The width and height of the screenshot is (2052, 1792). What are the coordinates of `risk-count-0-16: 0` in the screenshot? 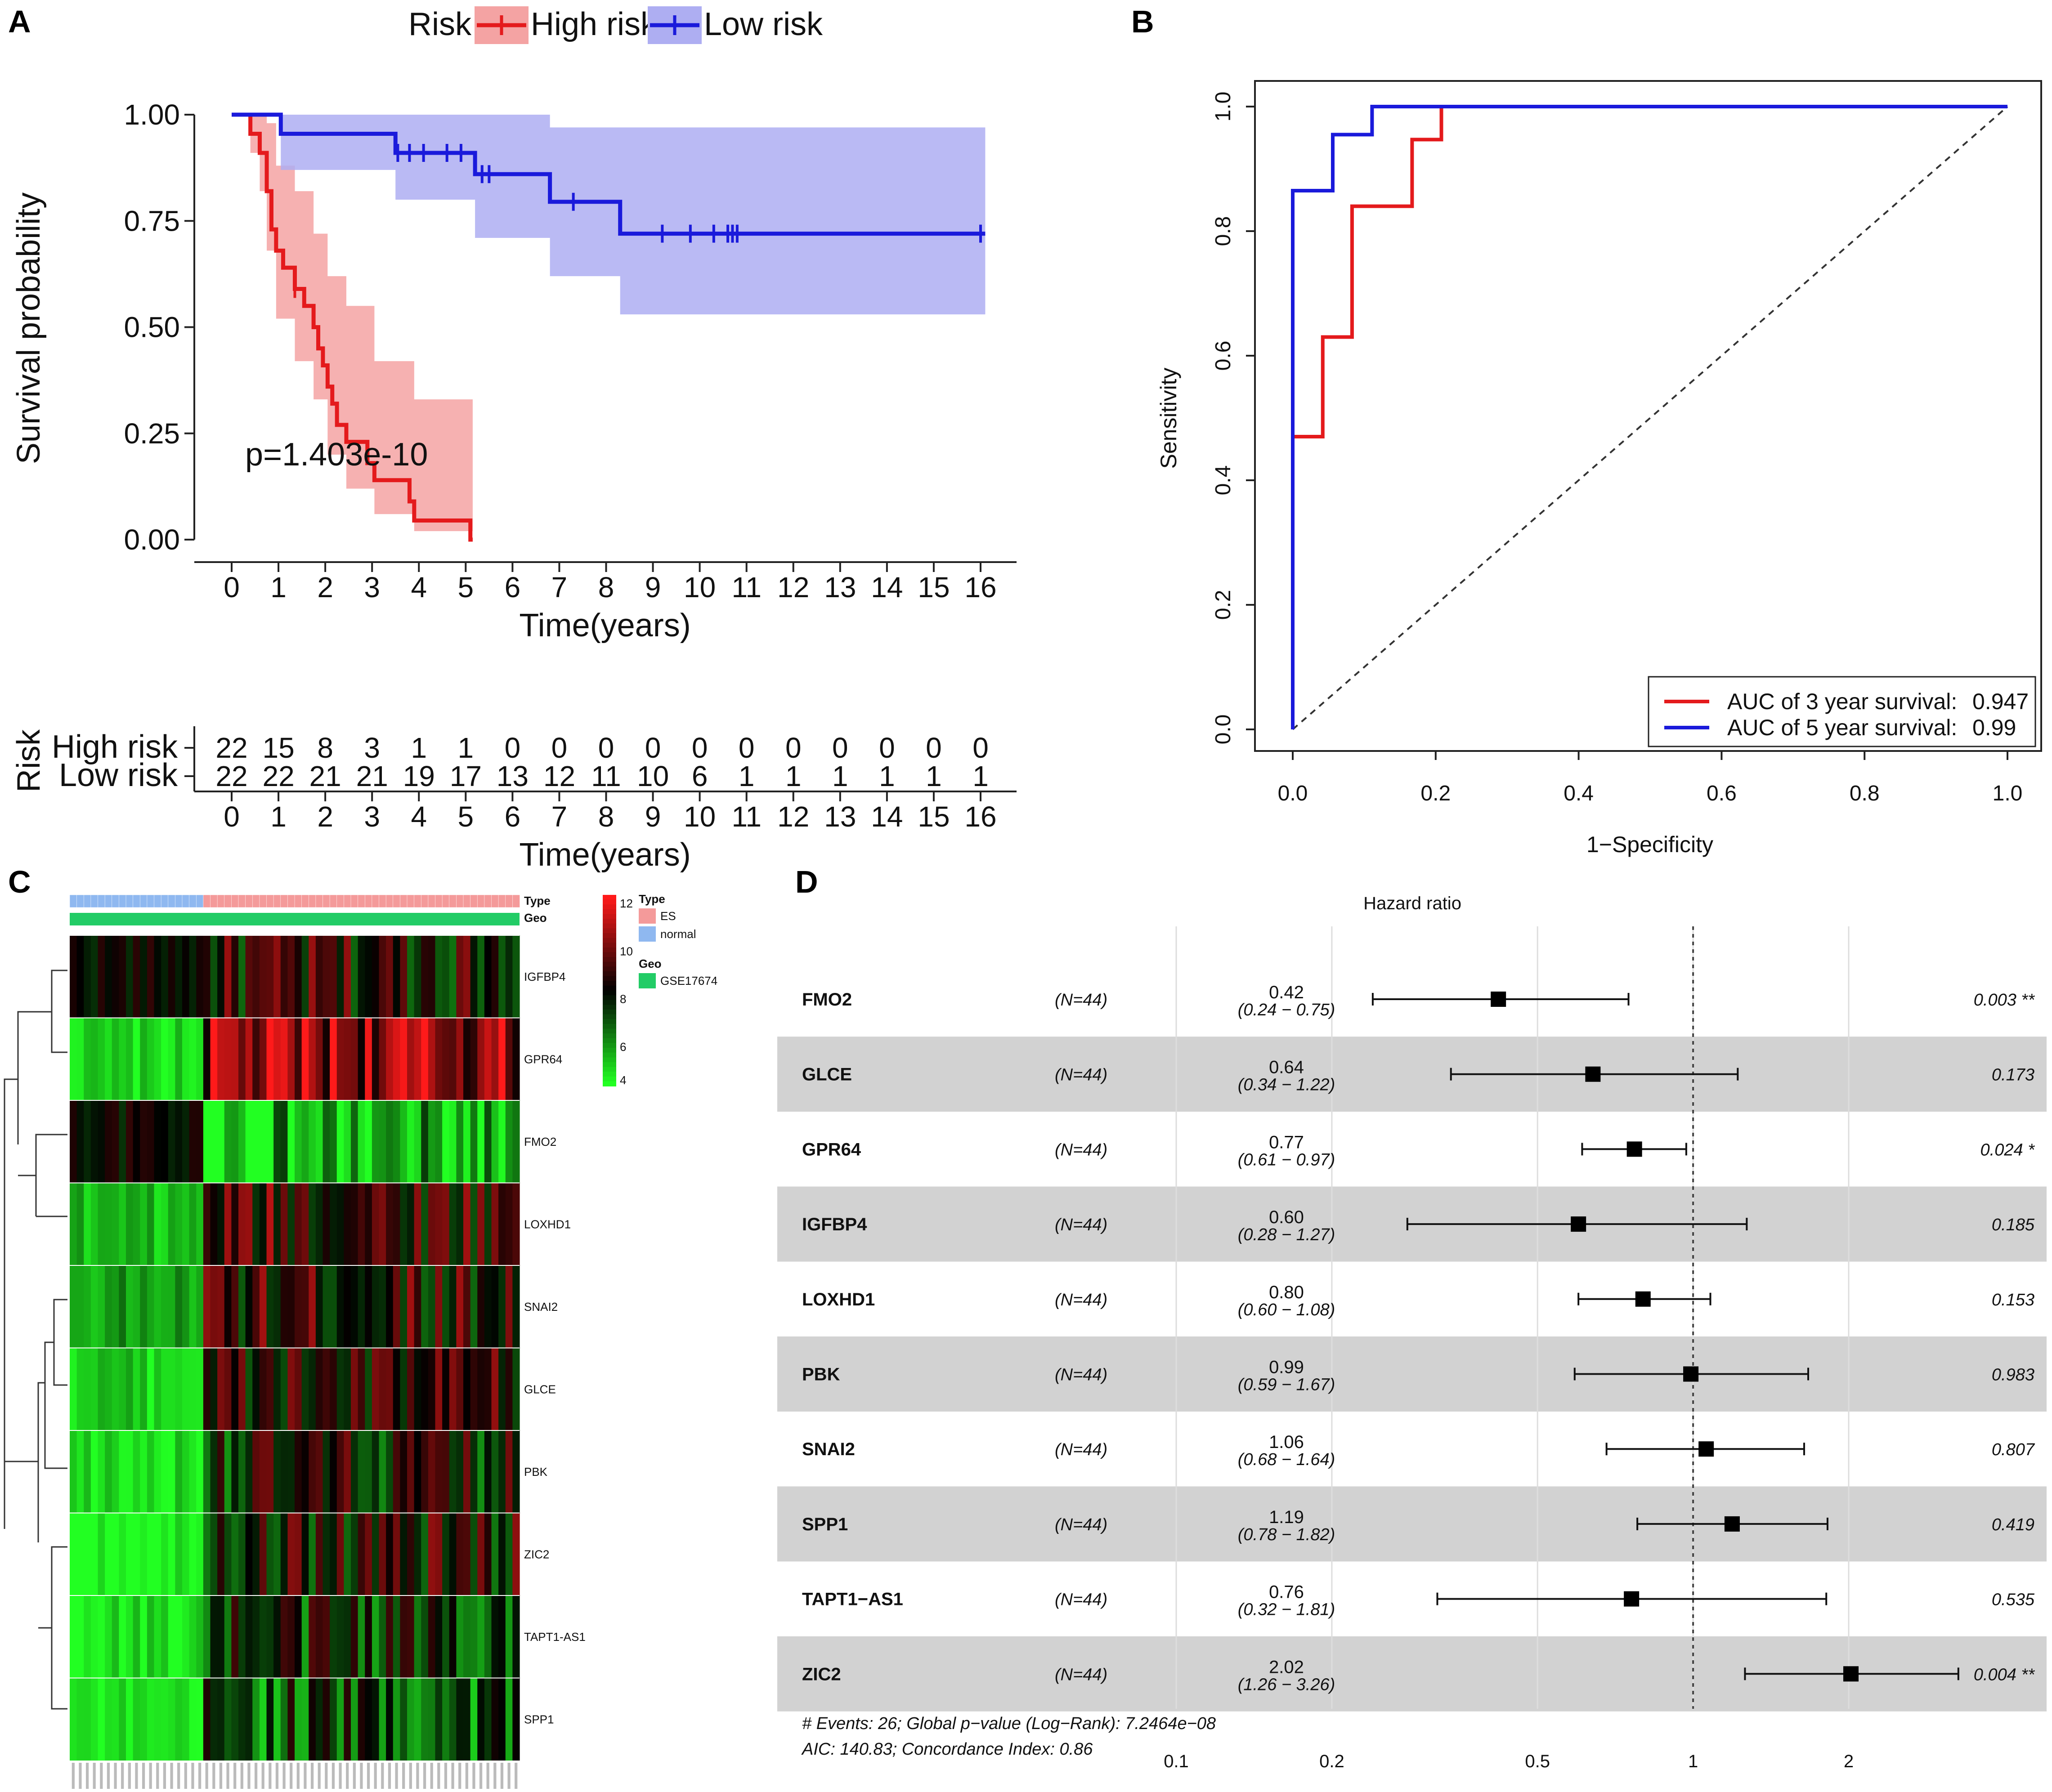 It's located at (980, 748).